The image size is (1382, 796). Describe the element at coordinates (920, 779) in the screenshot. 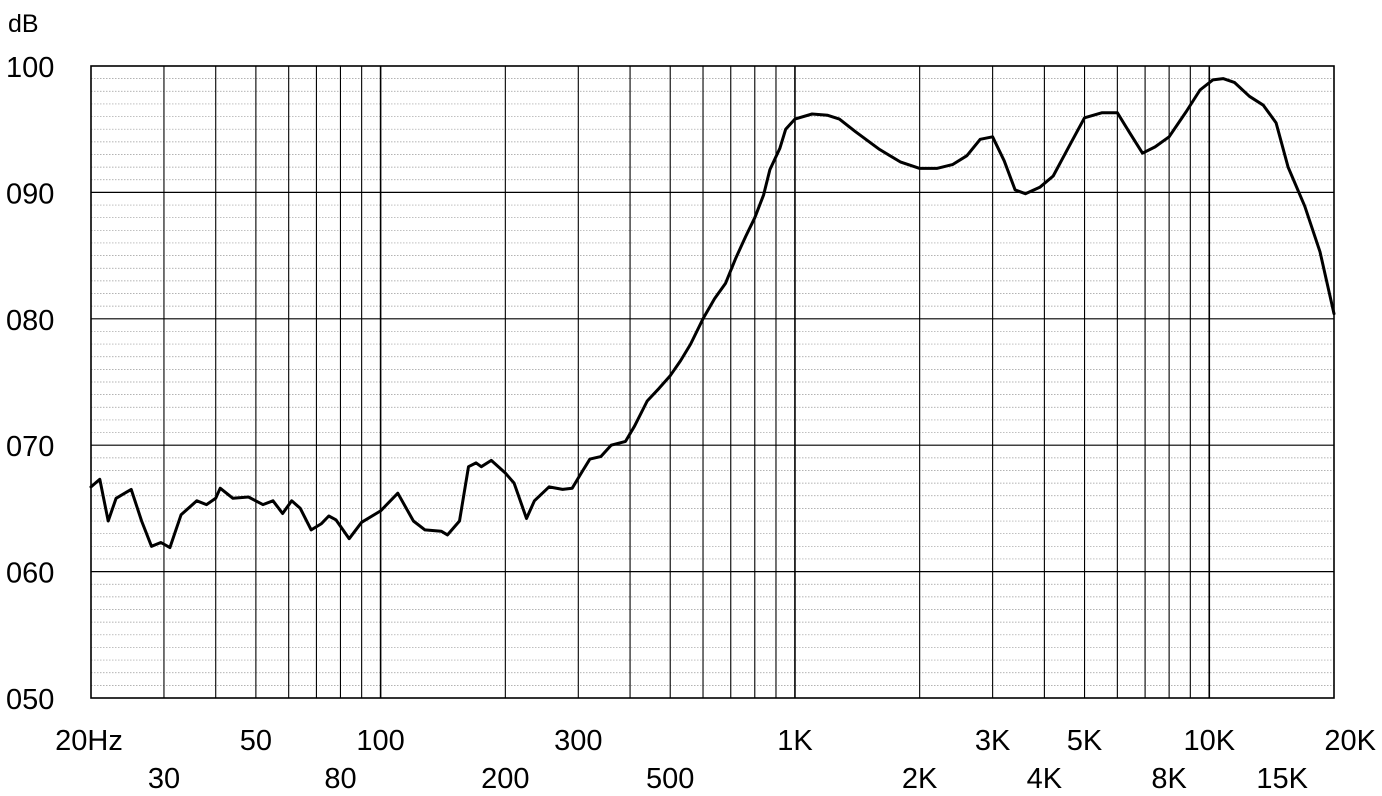

I see `x-tick-label-lower: 2K` at that location.